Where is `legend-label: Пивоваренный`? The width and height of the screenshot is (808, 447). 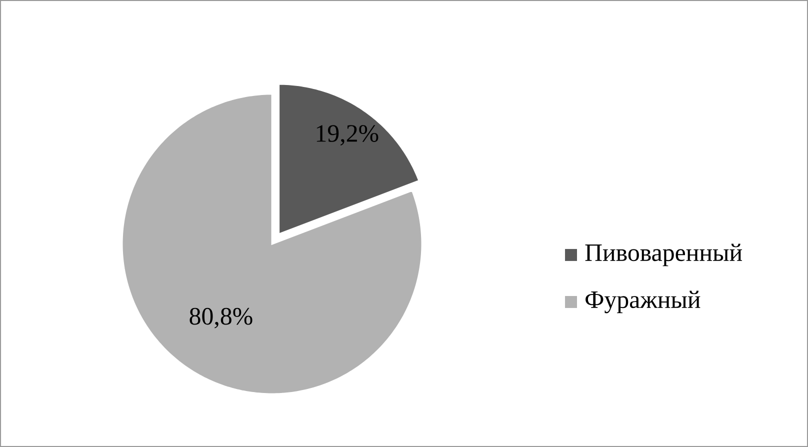
legend-label: Пивоваренный is located at coordinates (663, 255).